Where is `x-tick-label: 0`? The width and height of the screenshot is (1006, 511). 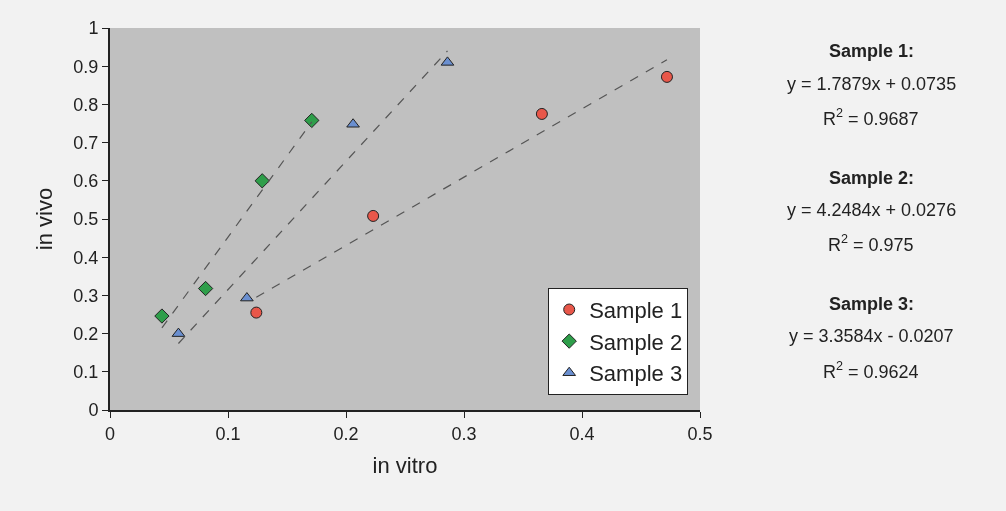
x-tick-label: 0 is located at coordinates (110, 433).